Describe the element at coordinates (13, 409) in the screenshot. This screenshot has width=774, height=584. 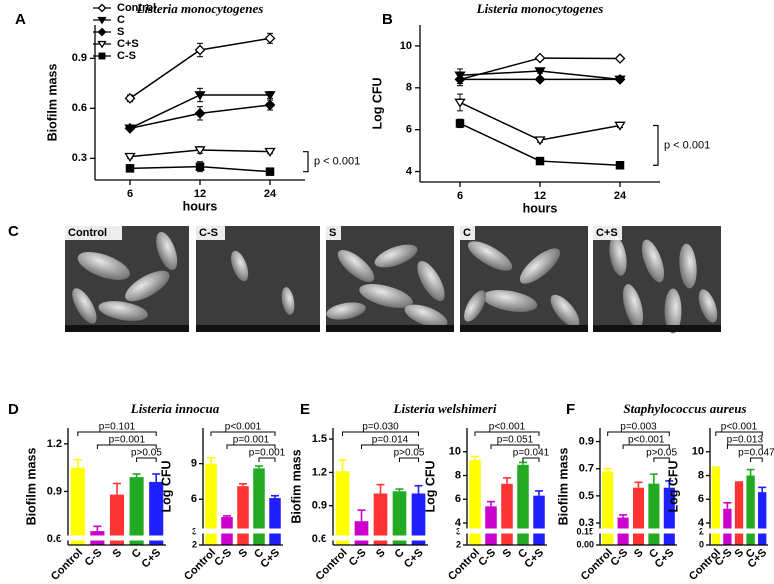
I see `panel-letter: D` at that location.